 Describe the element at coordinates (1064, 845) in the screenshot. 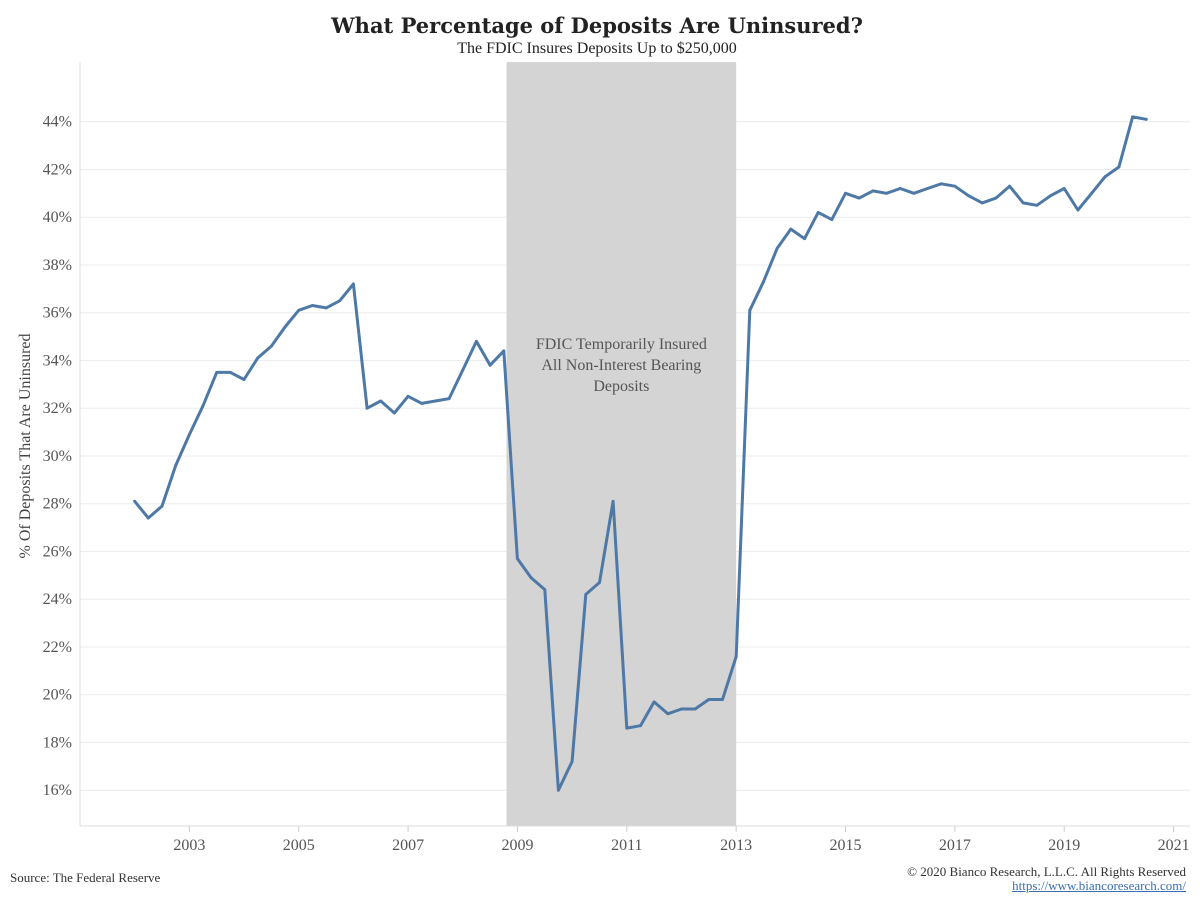

I see `x-tick-label: 2019` at that location.